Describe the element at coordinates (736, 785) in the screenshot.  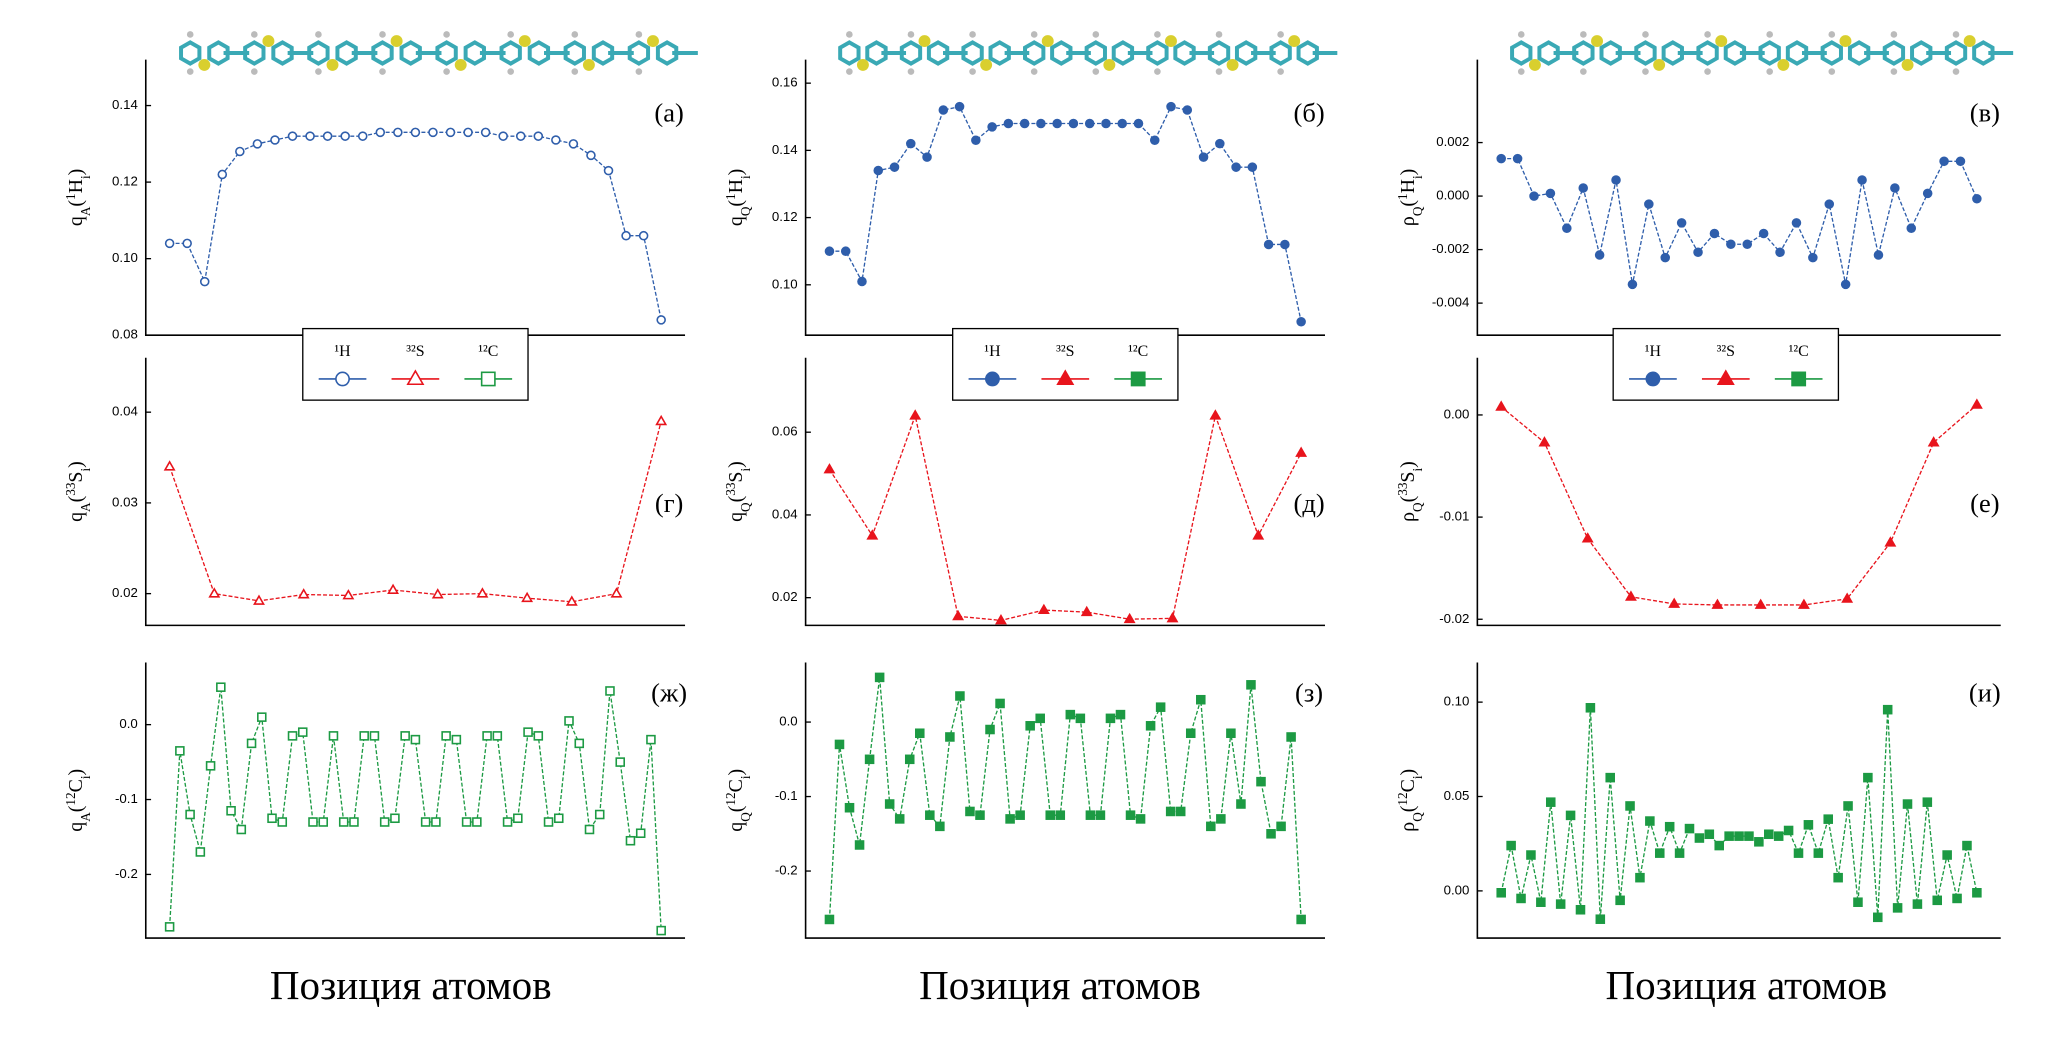
I see `y-label-part: C` at that location.